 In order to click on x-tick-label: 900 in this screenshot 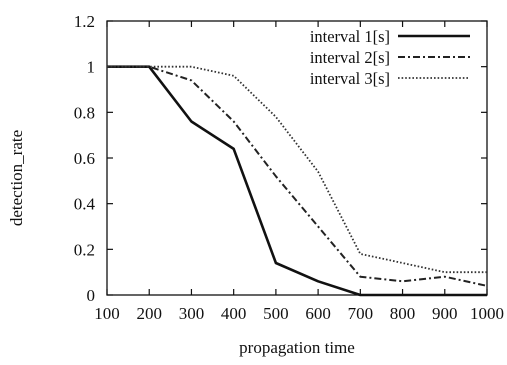, I will do `click(445, 313)`.